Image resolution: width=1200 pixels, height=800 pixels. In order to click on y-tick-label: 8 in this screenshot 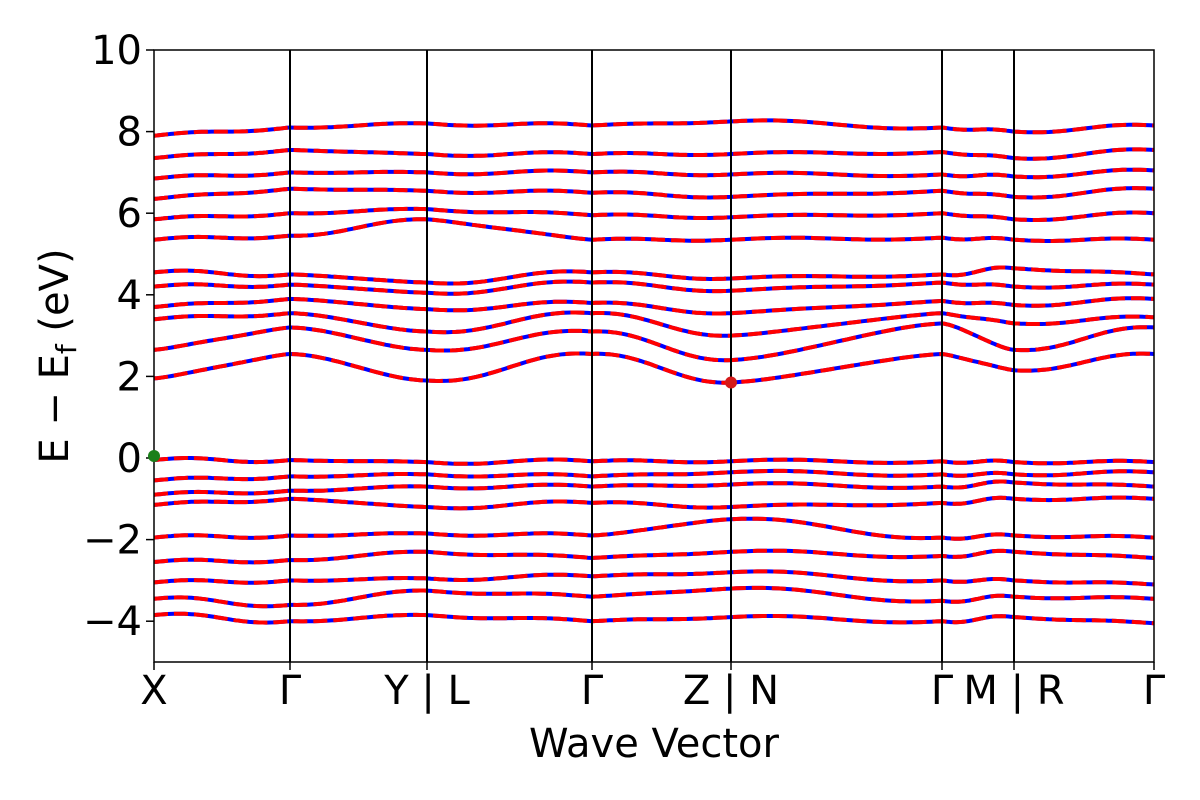, I will do `click(129, 133)`.